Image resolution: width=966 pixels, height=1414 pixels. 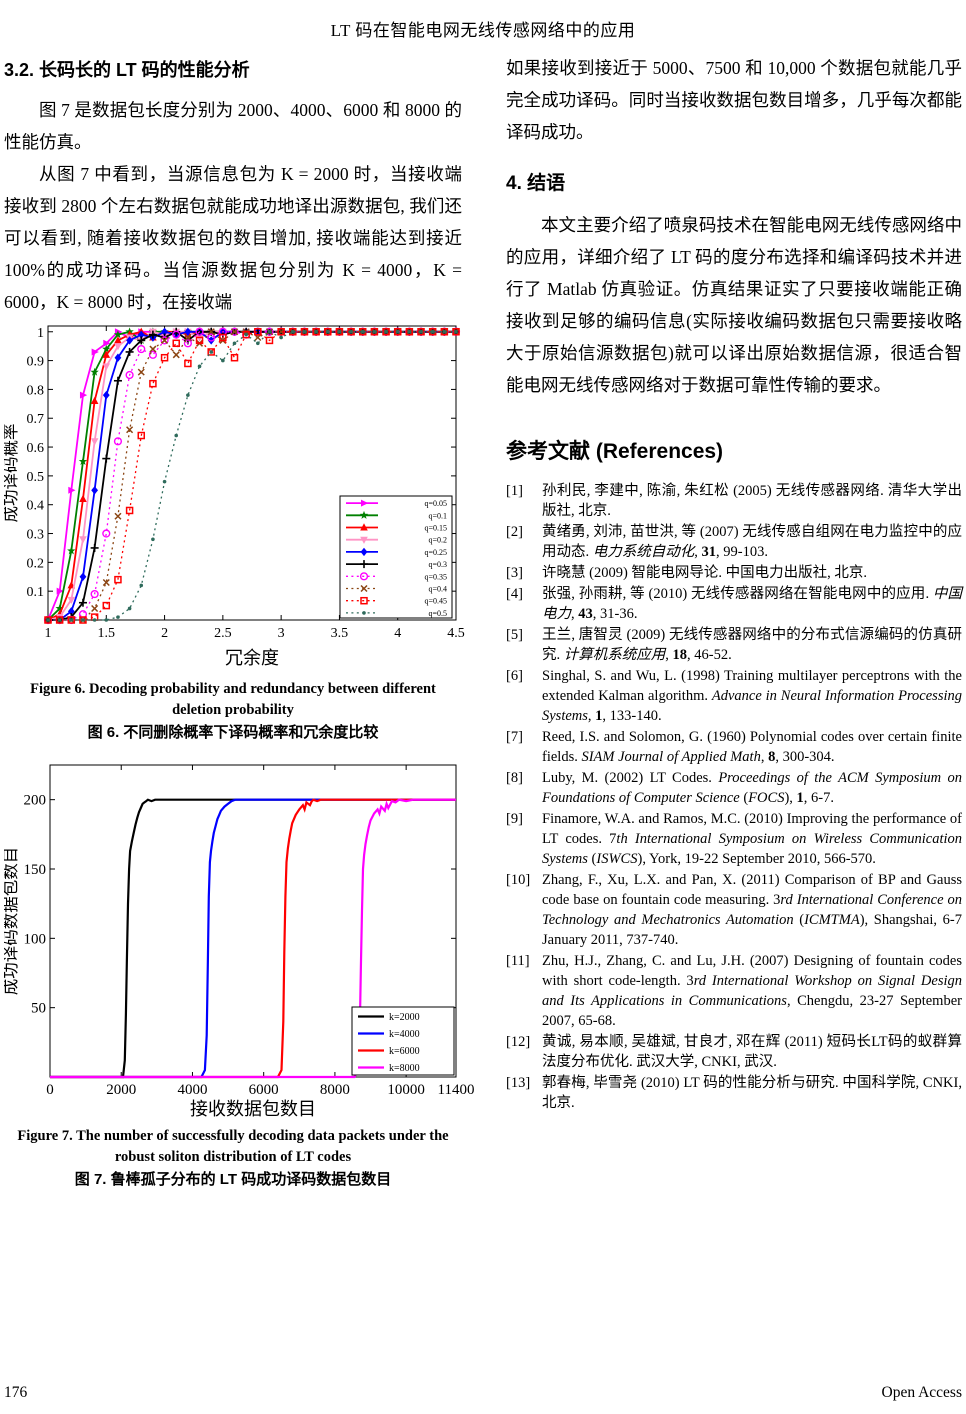 I want to click on reference-number: [4], so click(x=514, y=594).